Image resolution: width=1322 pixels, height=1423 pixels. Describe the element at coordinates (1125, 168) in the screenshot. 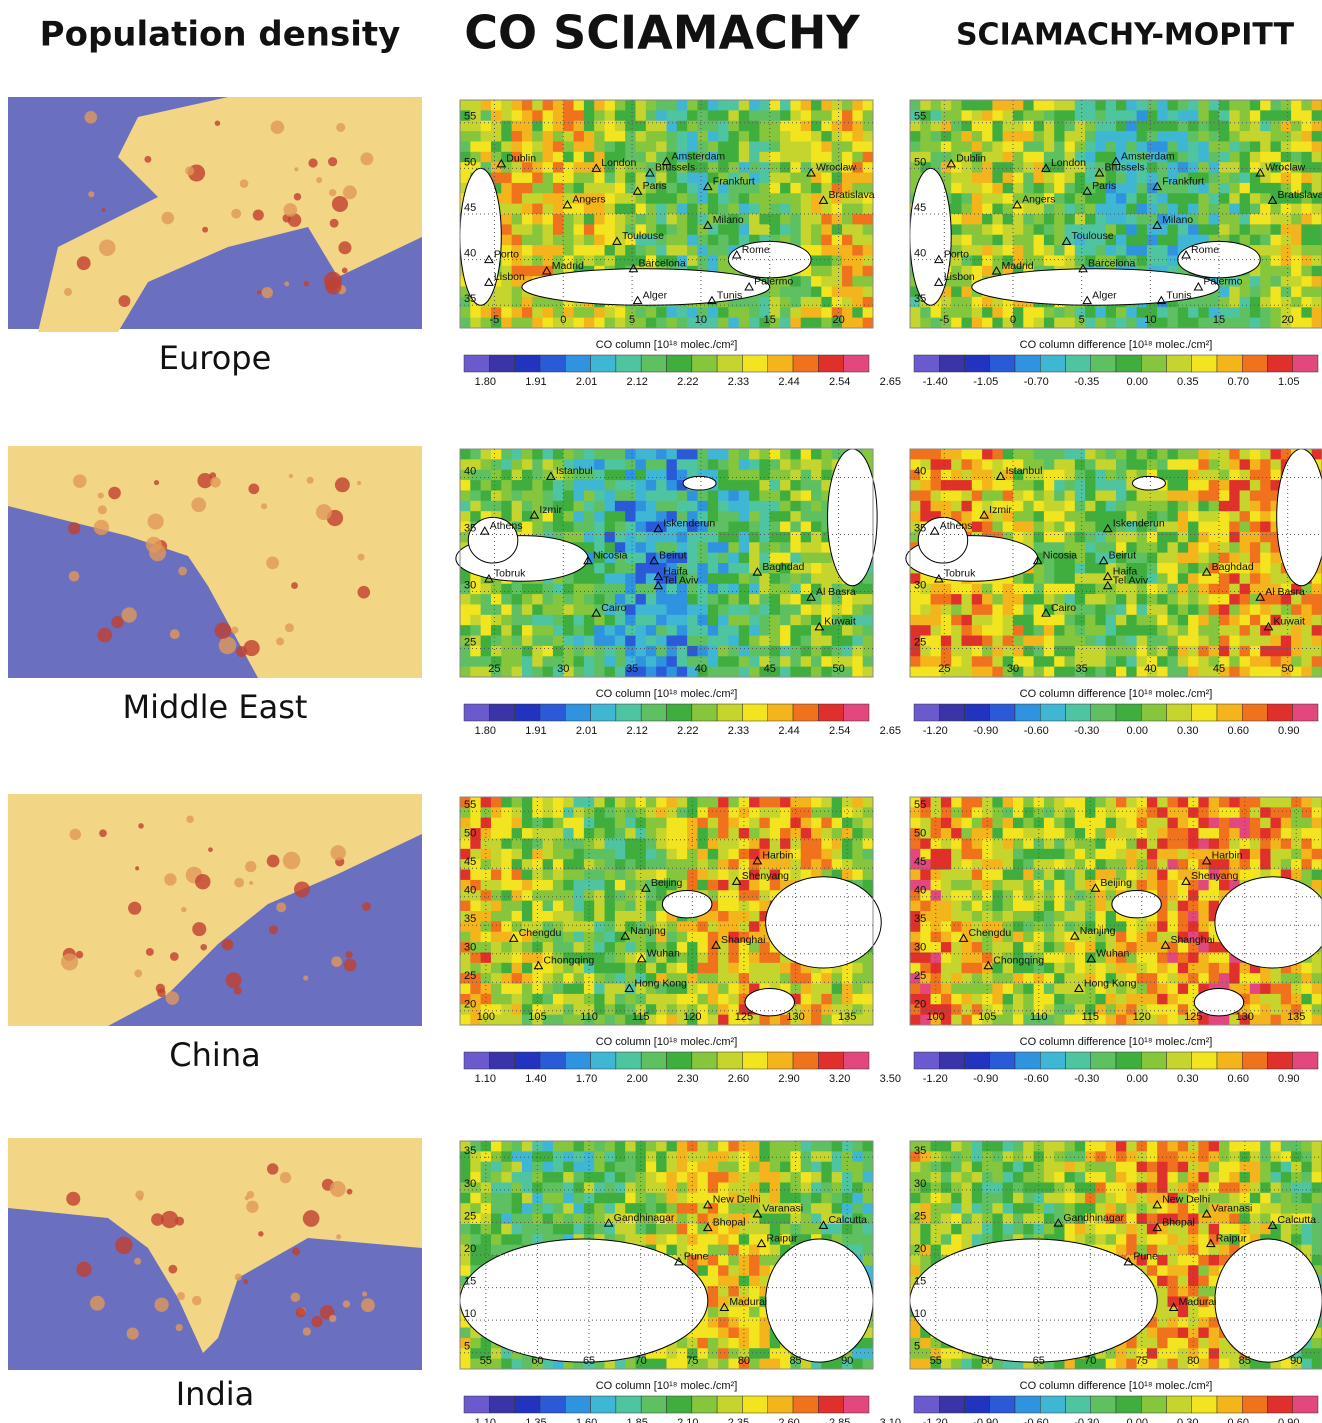

I see `city-label: Brussels` at that location.